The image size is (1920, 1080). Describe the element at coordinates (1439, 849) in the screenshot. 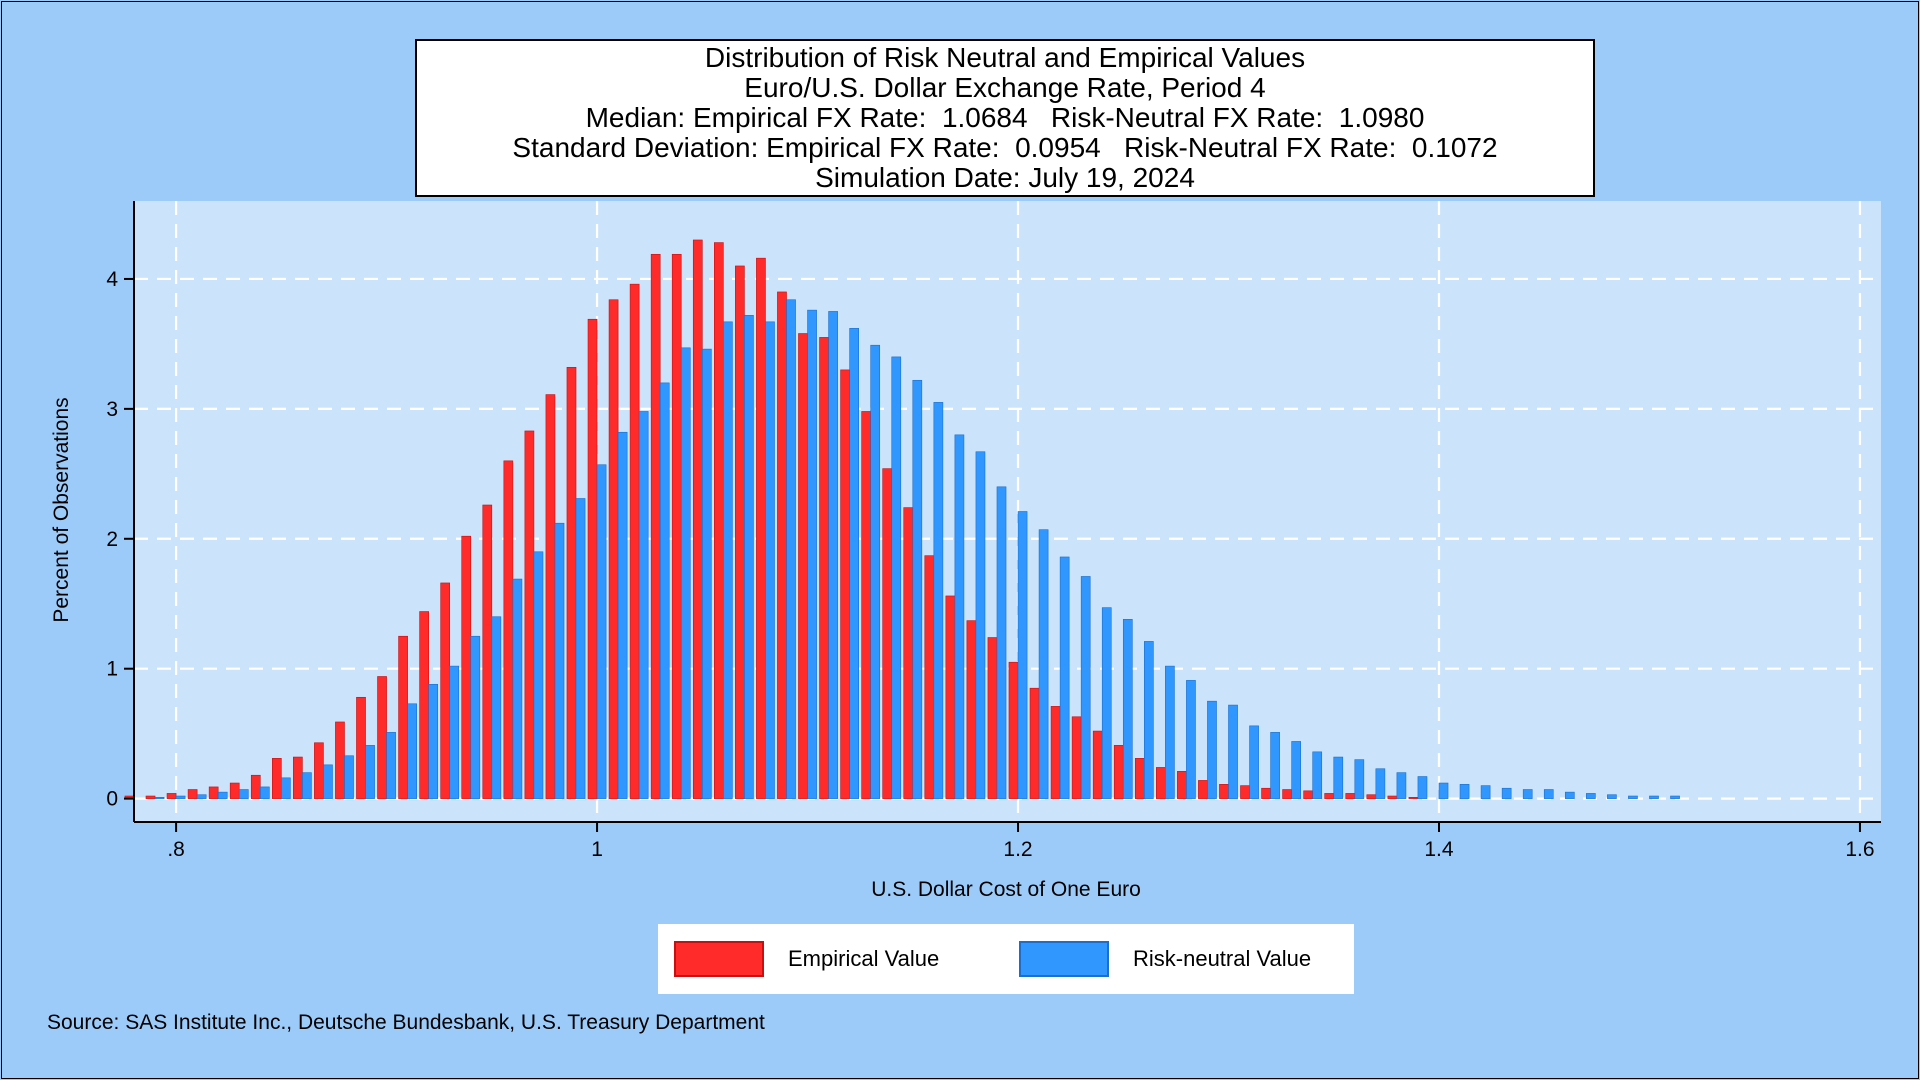

I see `x-tick-label: 1.4` at that location.